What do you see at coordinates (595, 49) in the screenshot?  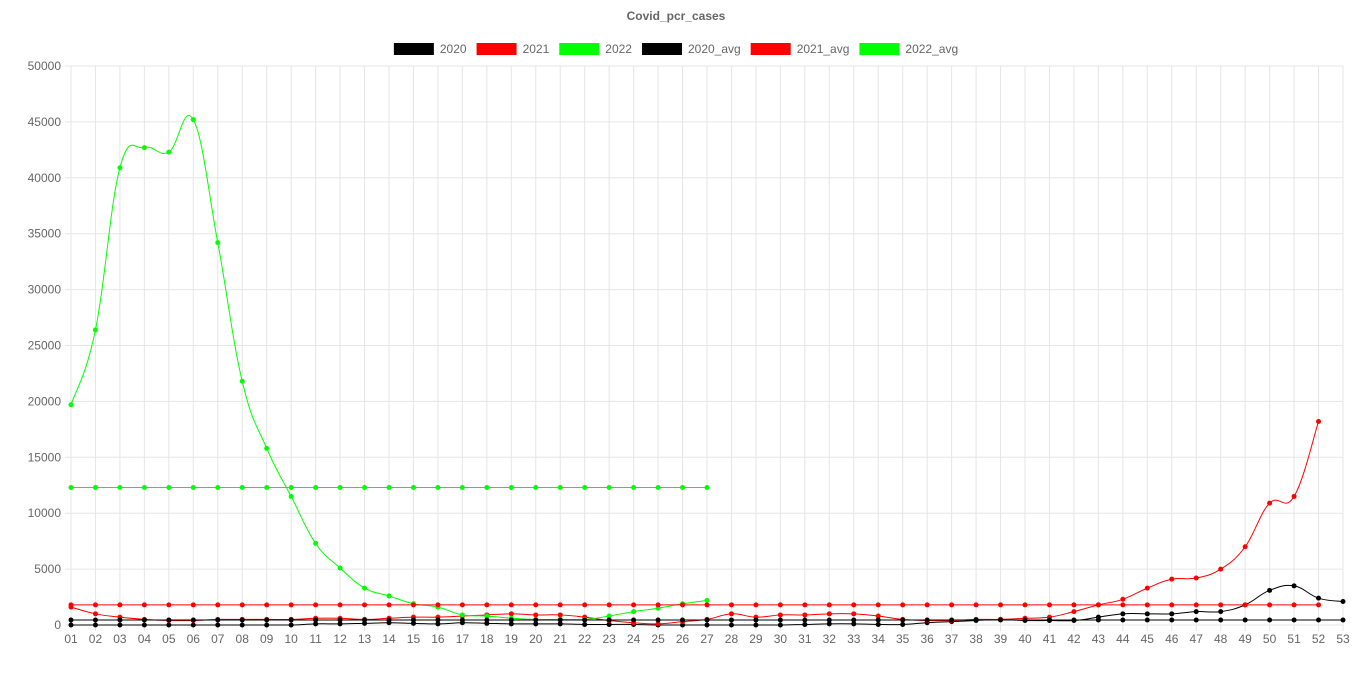 I see `legend-item-2022: 2022` at bounding box center [595, 49].